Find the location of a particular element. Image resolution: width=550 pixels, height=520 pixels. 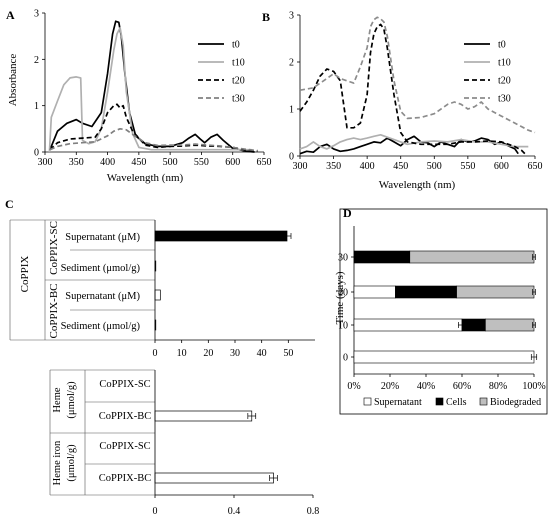

b-y-tick-label: 2 is located at coordinates (291, 63).